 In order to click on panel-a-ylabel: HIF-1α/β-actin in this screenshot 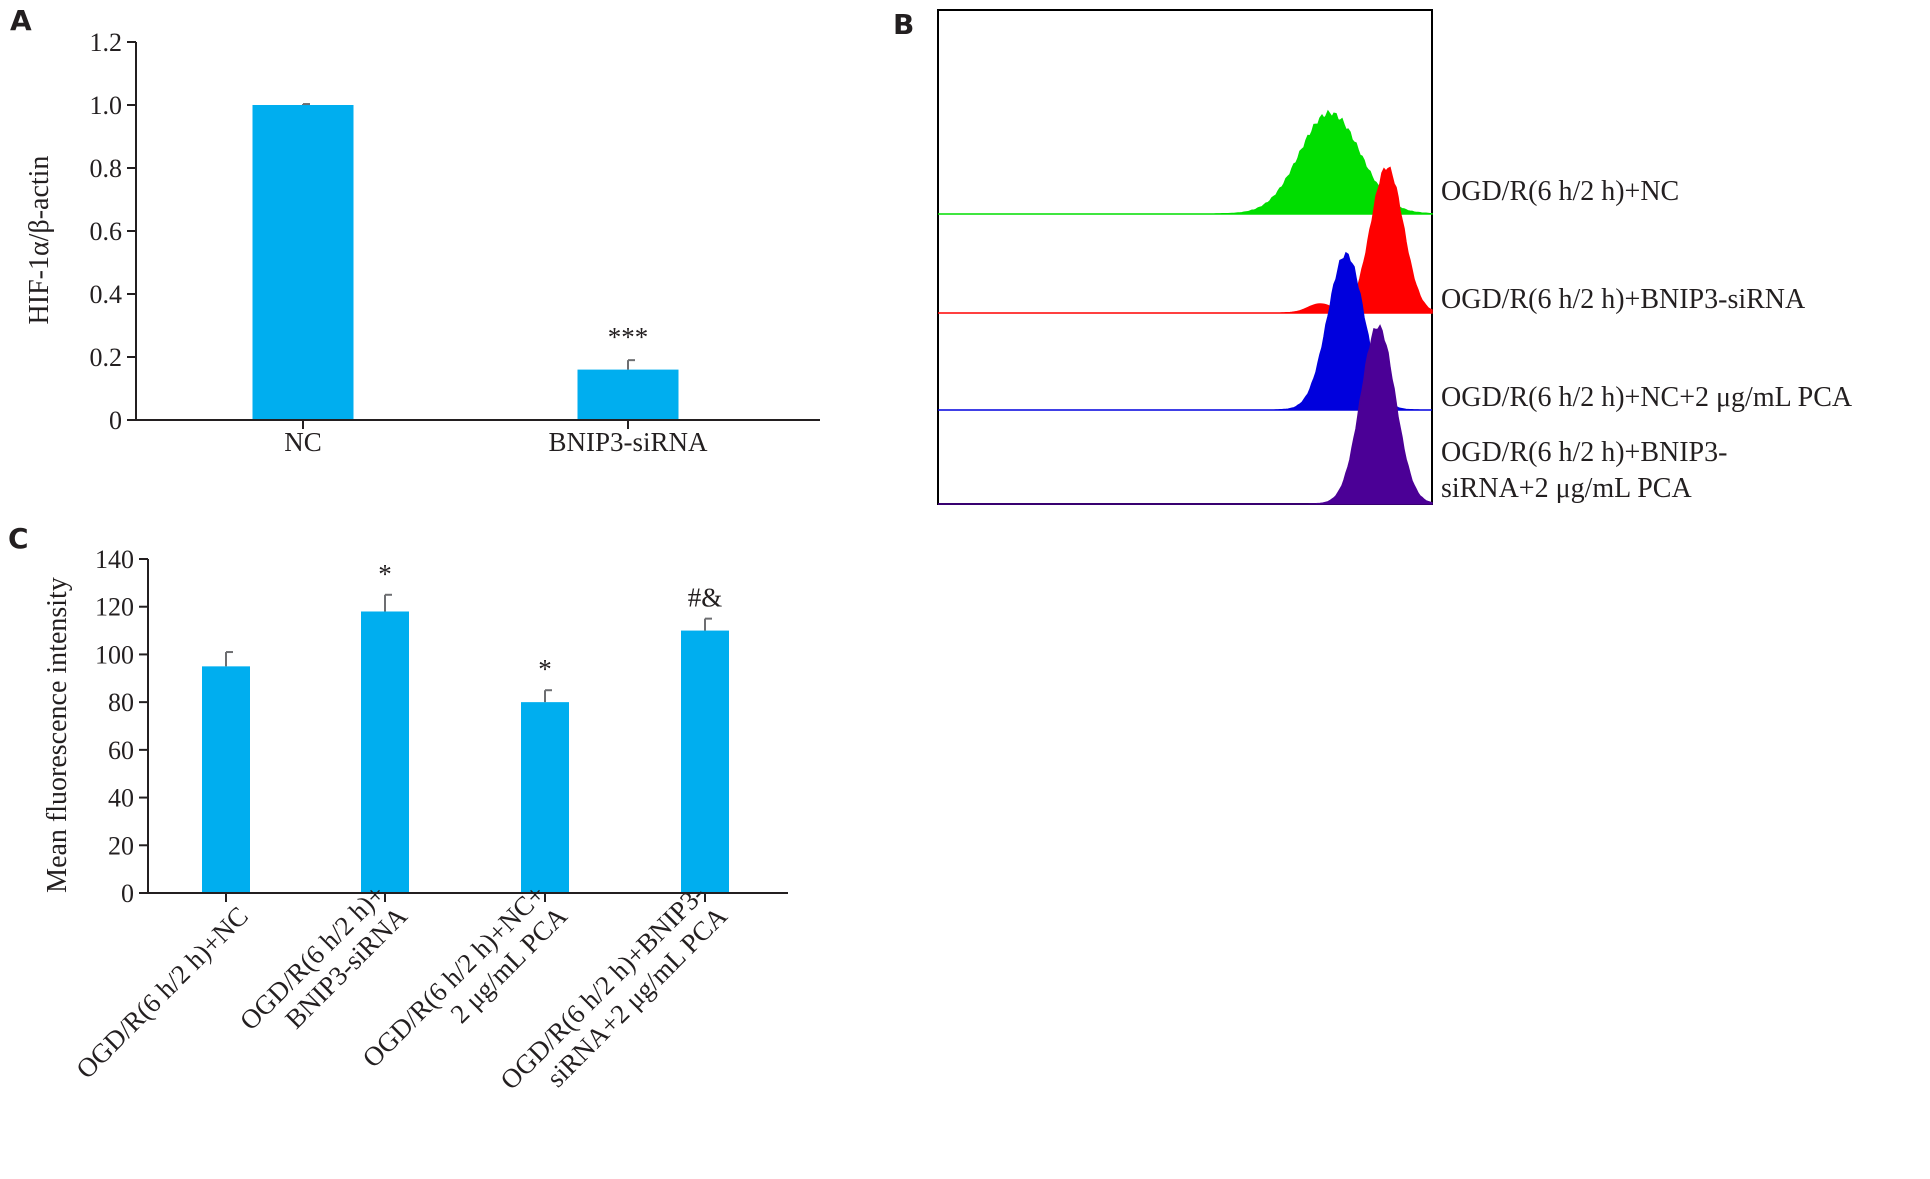, I will do `click(39, 240)`.